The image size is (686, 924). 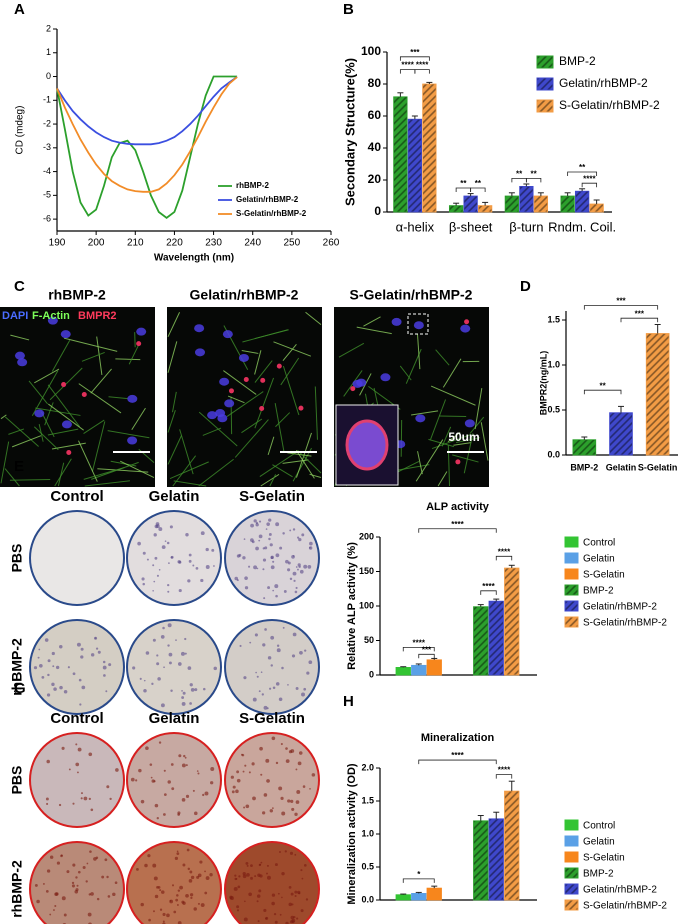 I want to click on y-tick-label: 200, so click(x=366, y=536).